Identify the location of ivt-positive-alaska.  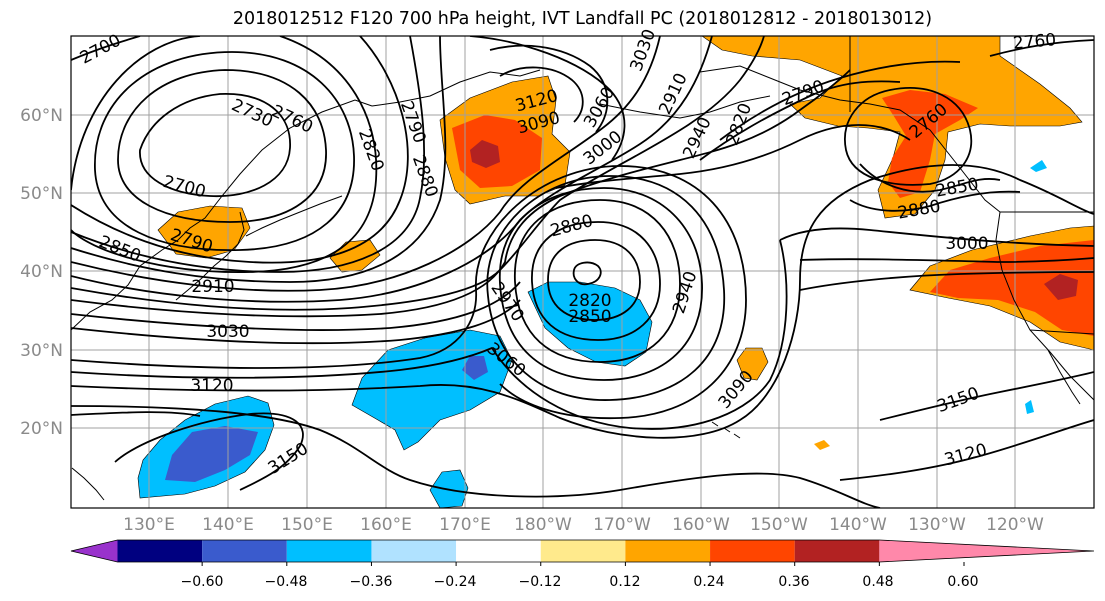
(892, 127).